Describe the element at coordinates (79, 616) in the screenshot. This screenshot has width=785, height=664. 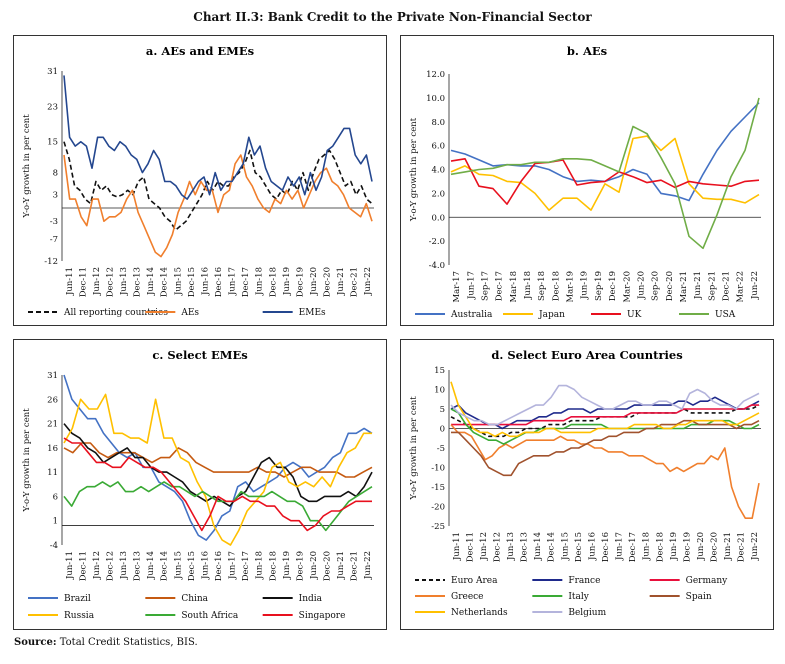
I see `legend-label: Russia` at that location.